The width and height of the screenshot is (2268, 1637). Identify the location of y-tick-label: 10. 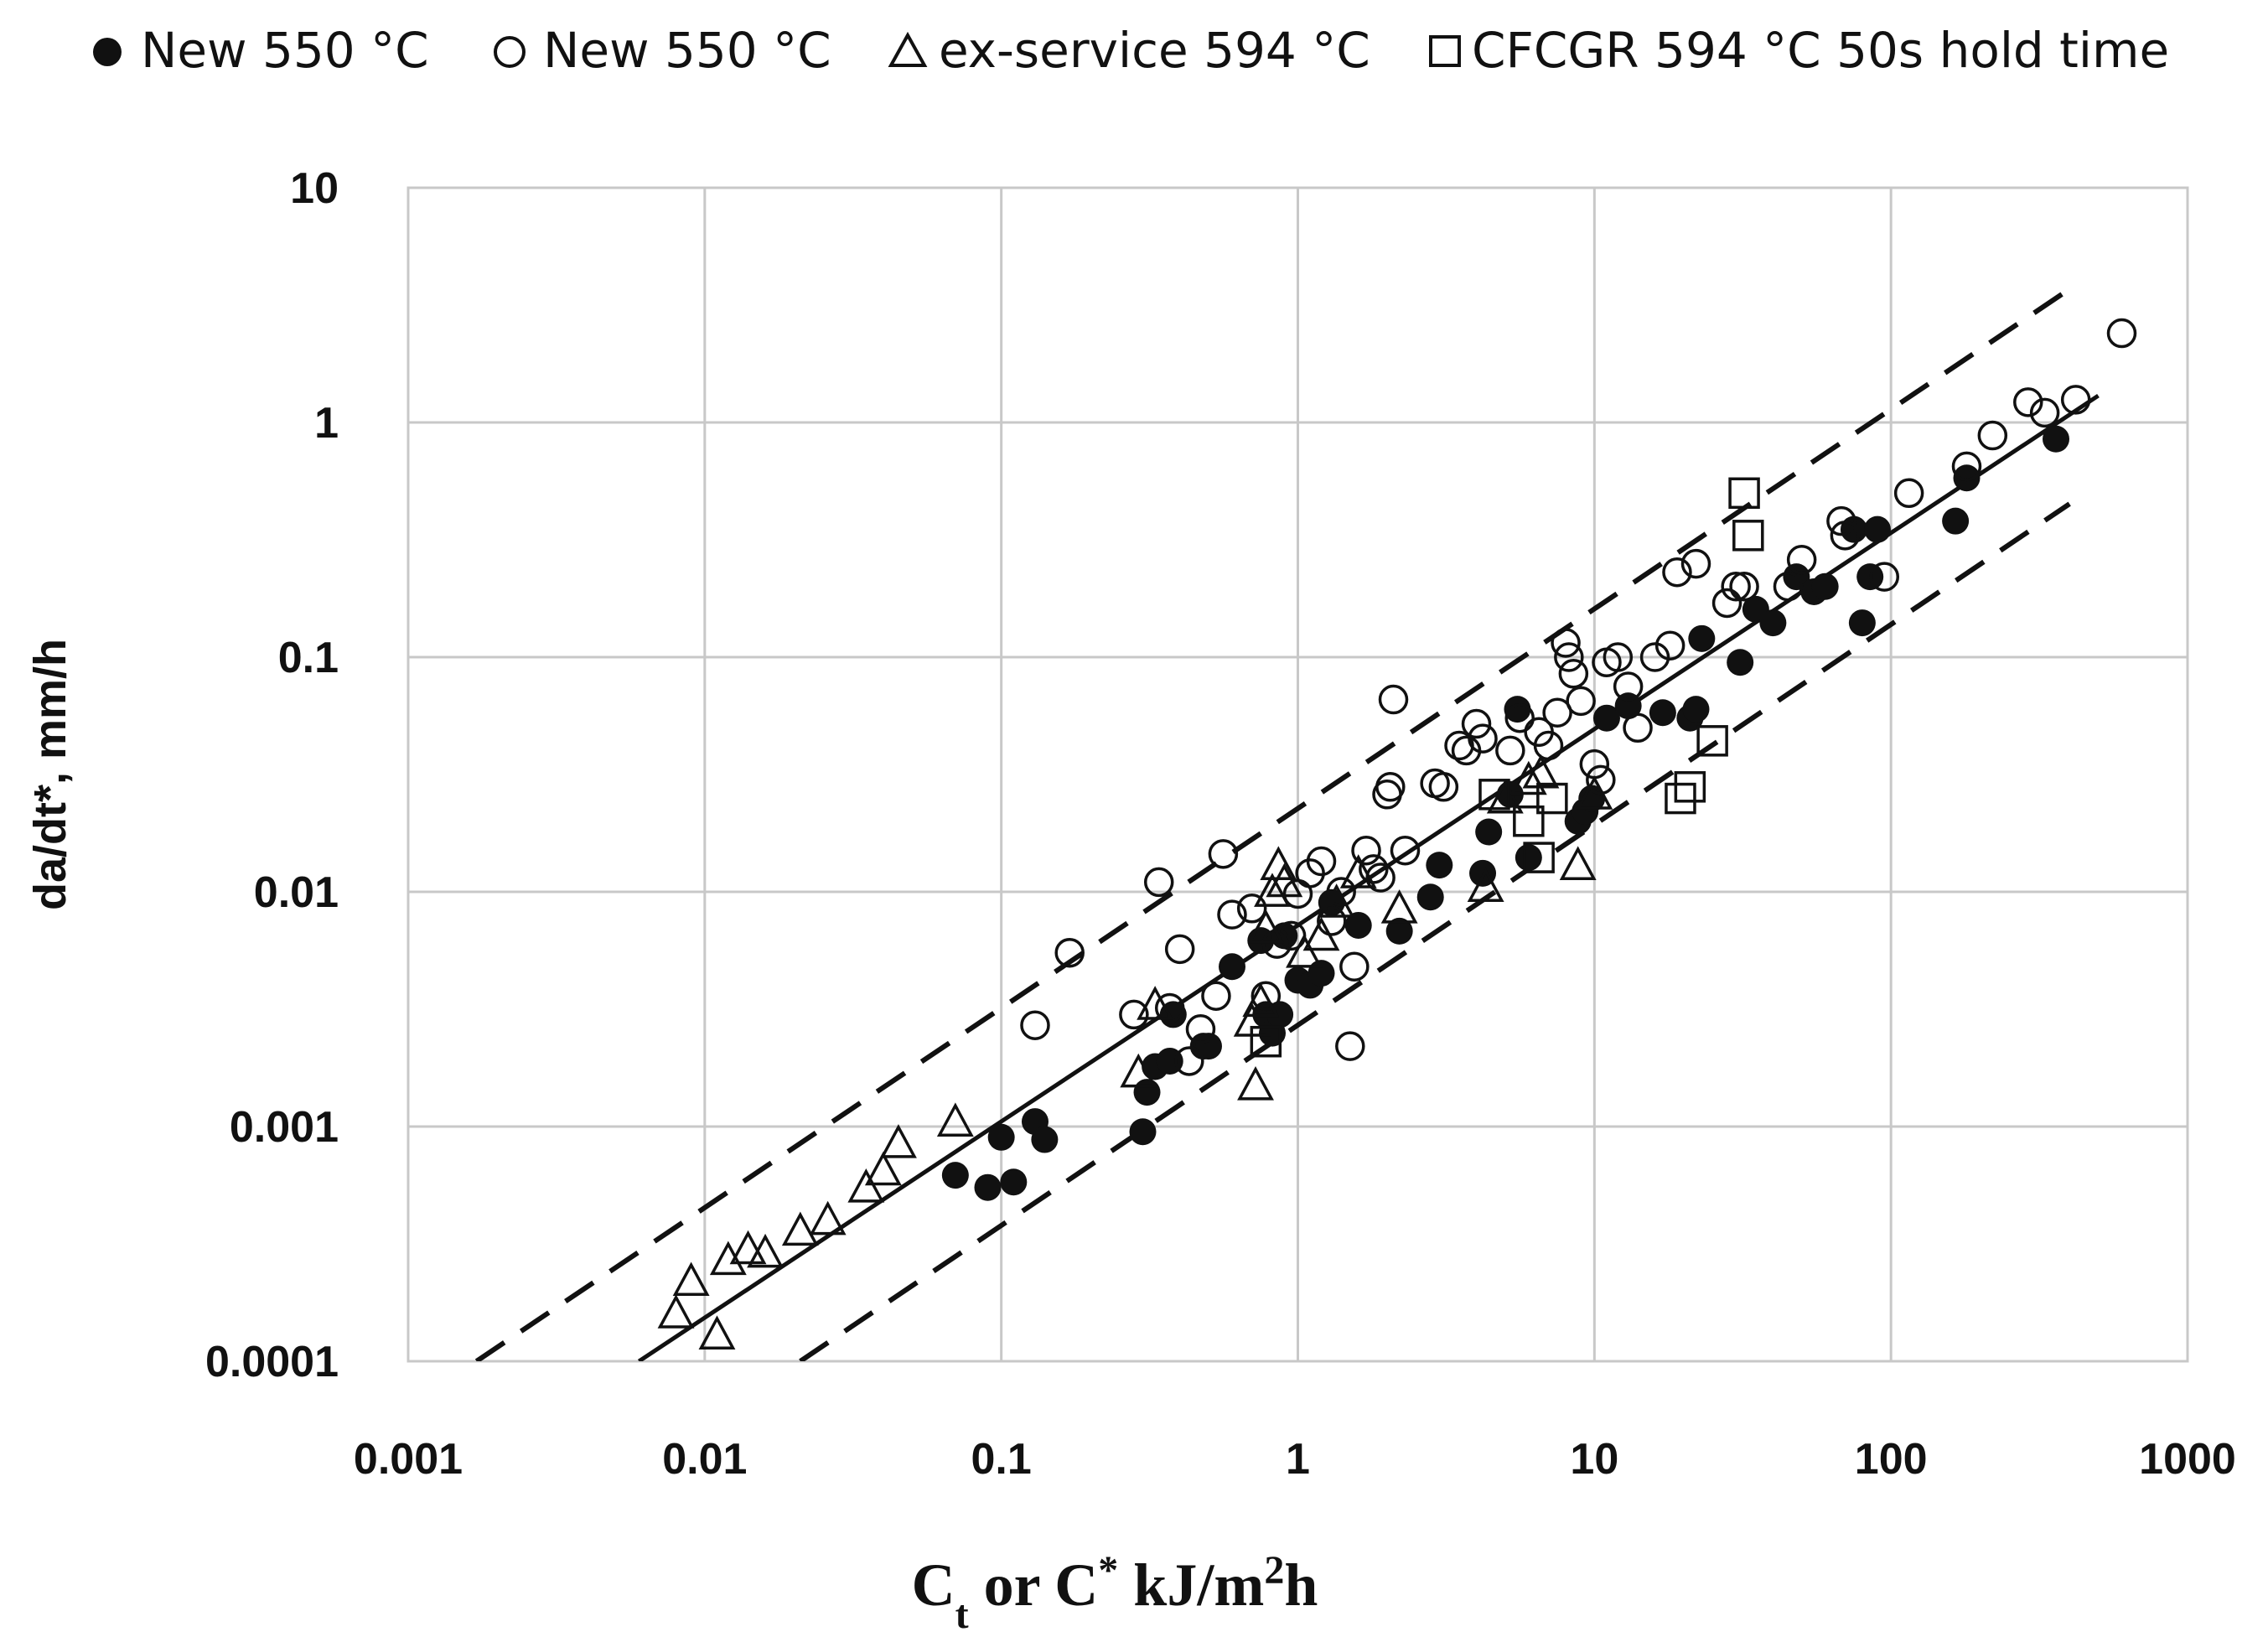
(314, 188).